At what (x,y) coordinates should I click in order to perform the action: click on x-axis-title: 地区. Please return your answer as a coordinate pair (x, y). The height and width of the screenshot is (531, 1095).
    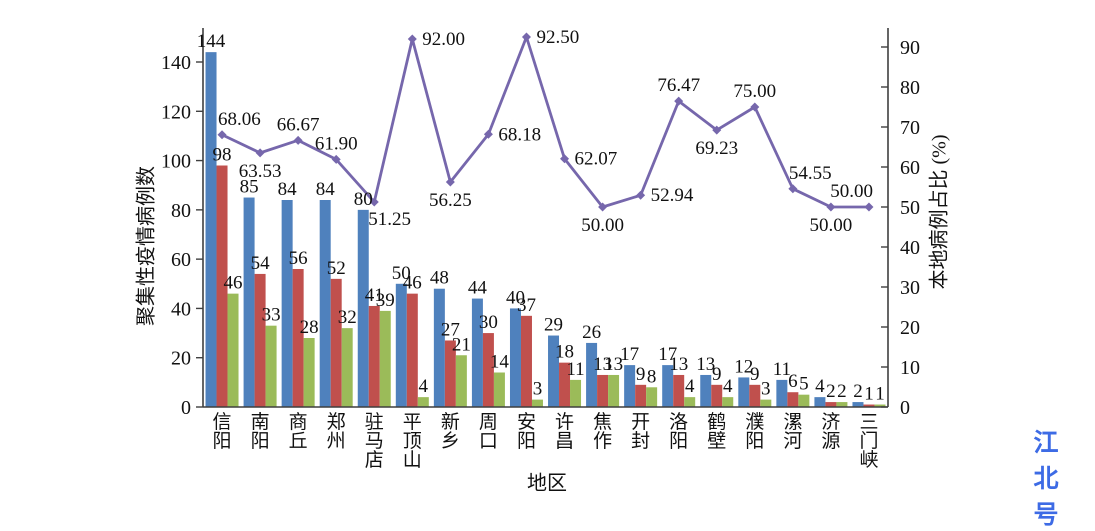
    Looking at the image, I should click on (547, 483).